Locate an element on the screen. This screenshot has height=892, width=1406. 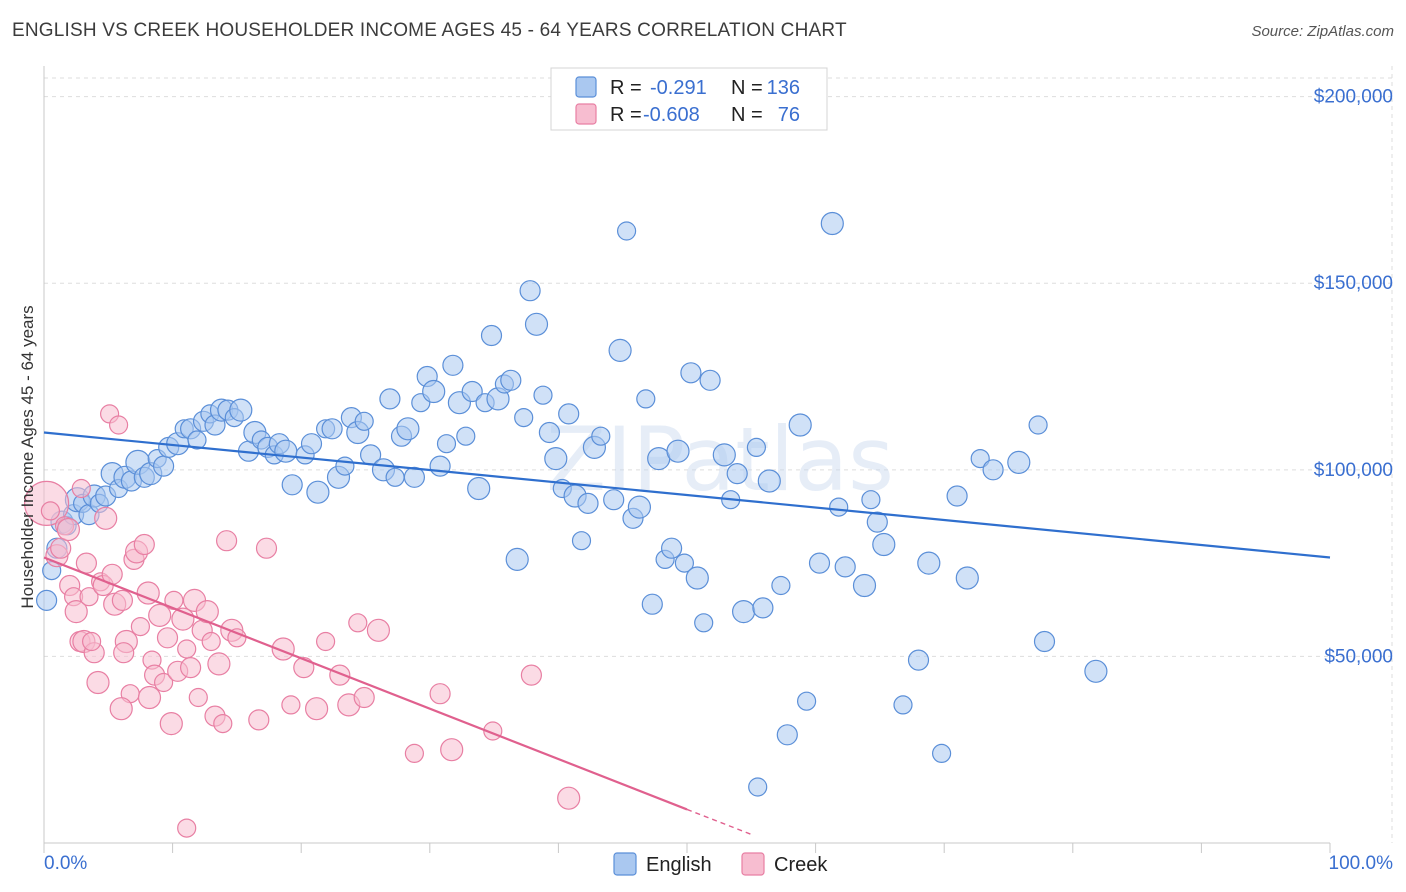
x-tick-label-1: 100.0% is located at coordinates (1361, 863).